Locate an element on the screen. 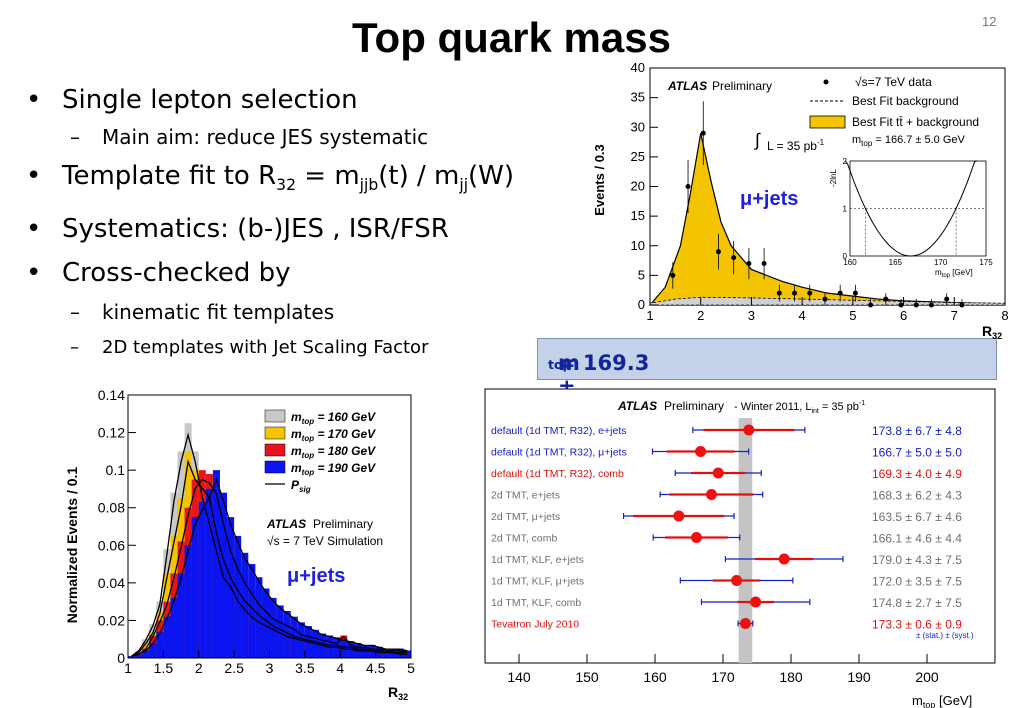  sub-bullet-item: 2D templates with Jet Scaling Factor is located at coordinates (286, 348).